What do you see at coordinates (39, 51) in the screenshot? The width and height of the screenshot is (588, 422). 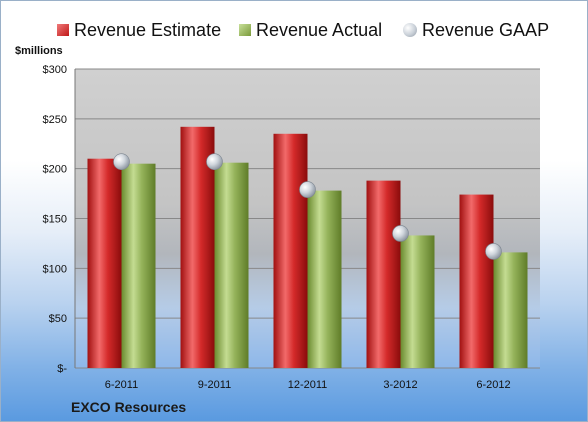 I see `y-axis-unit-label: $millions` at bounding box center [39, 51].